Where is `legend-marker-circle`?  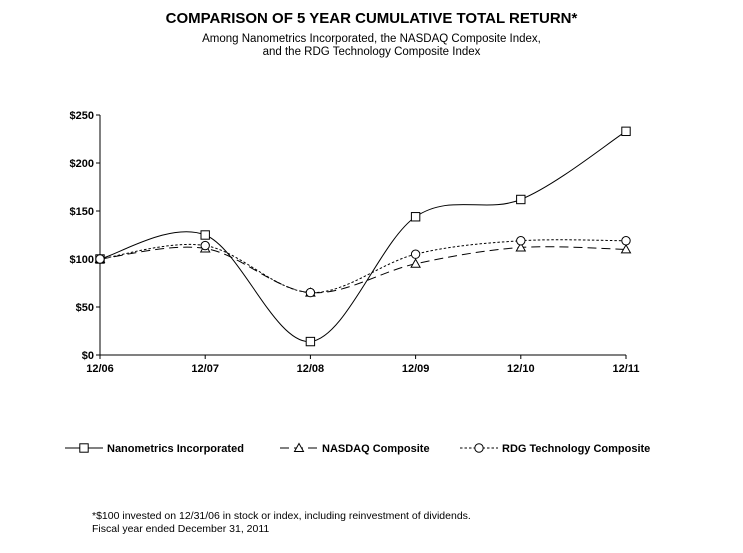
legend-marker-circle is located at coordinates (479, 448).